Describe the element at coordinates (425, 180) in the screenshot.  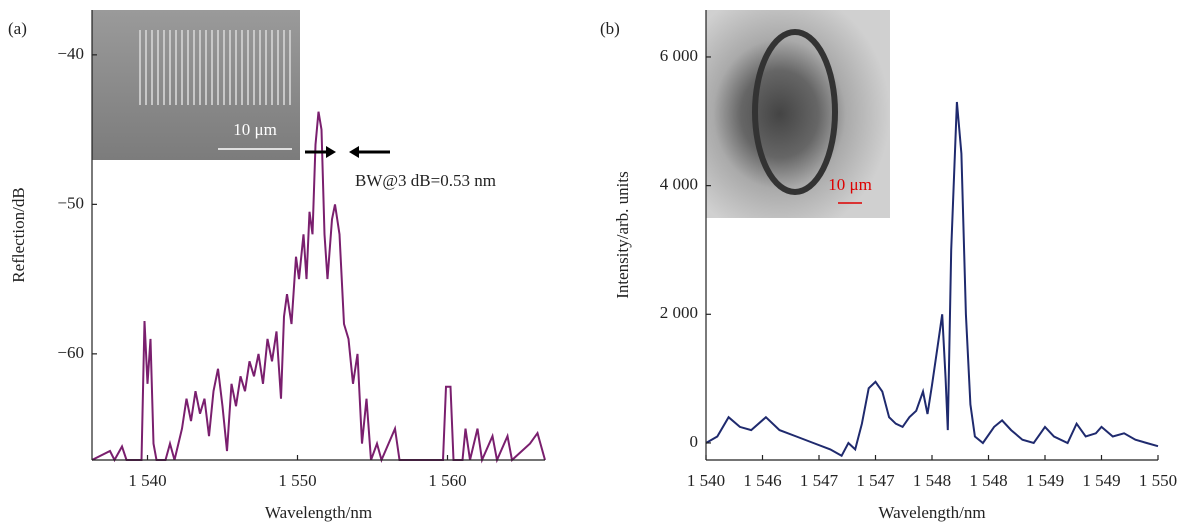
I see `annotation: BW@3 dB=0.53 nm` at that location.